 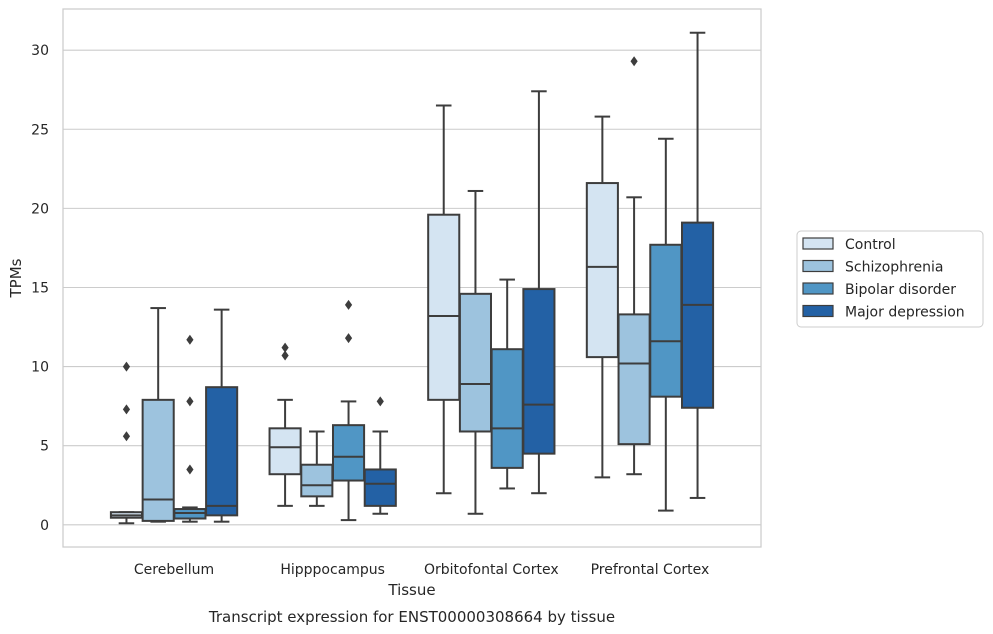 What do you see at coordinates (174, 570) in the screenshot?
I see `x-tick-label: Cerebellum` at bounding box center [174, 570].